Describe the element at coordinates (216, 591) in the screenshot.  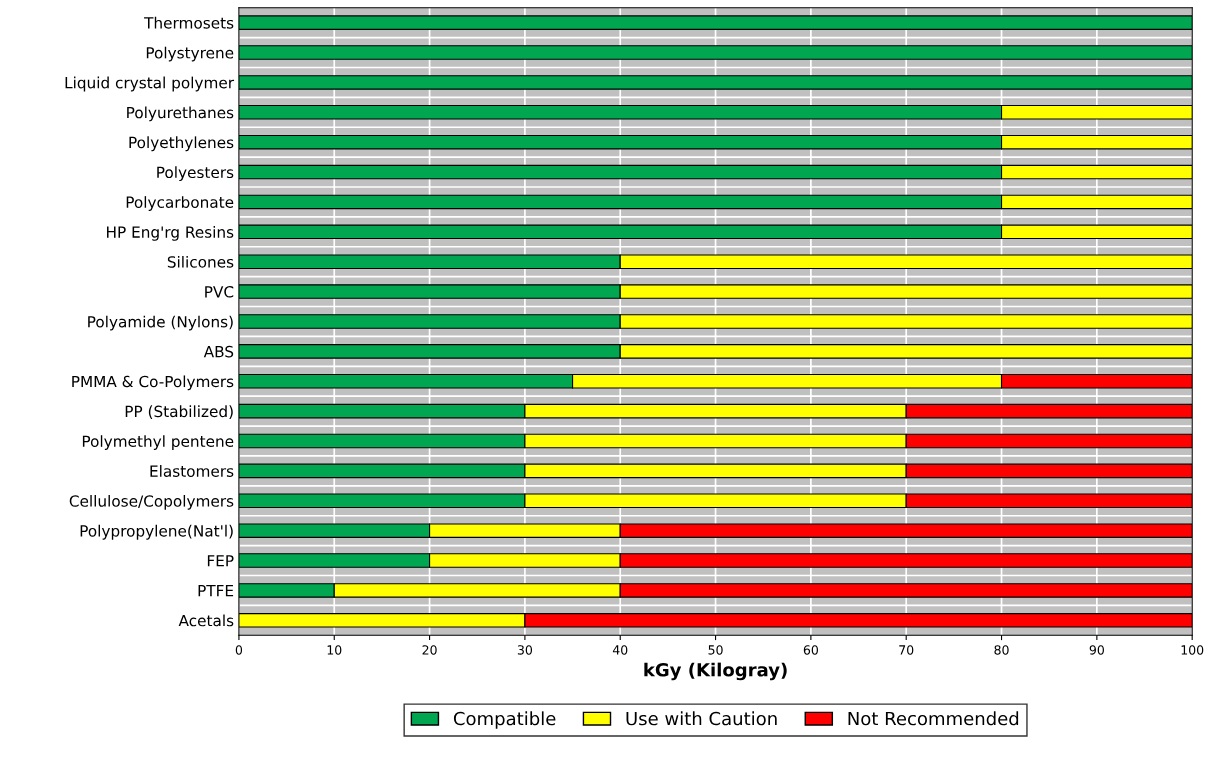
I see `y-tick-label: PTFE` at that location.